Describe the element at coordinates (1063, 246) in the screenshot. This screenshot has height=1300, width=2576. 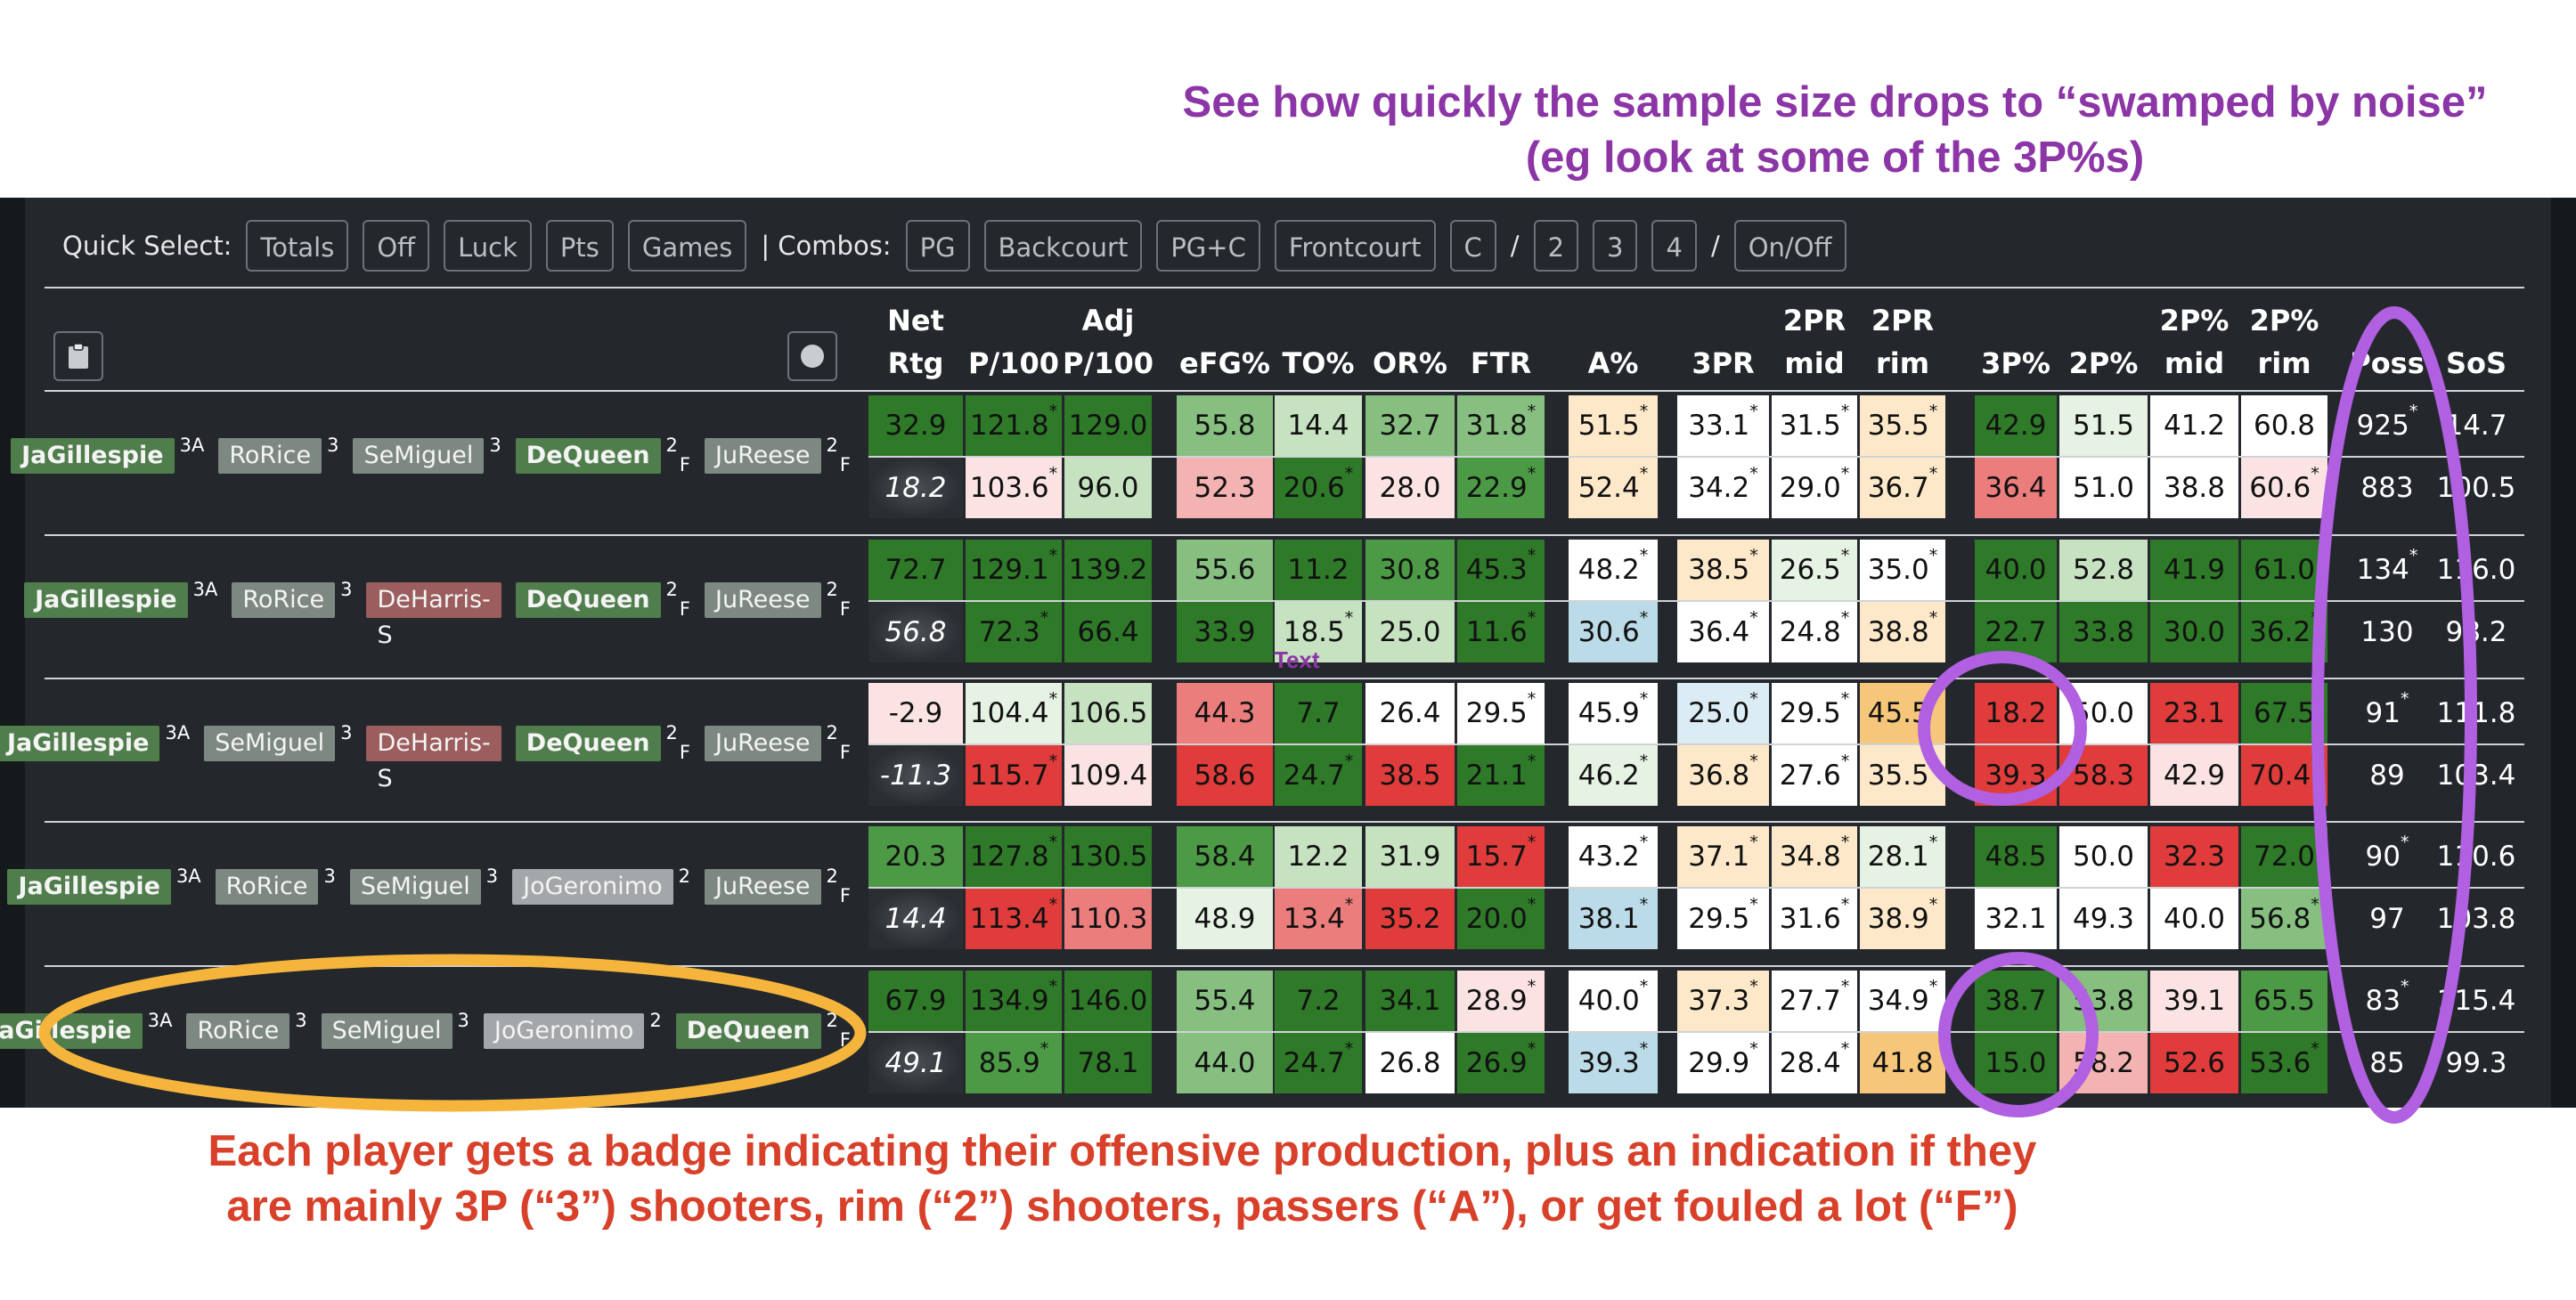
I see `combo-backcourt-button: Backcourt` at that location.